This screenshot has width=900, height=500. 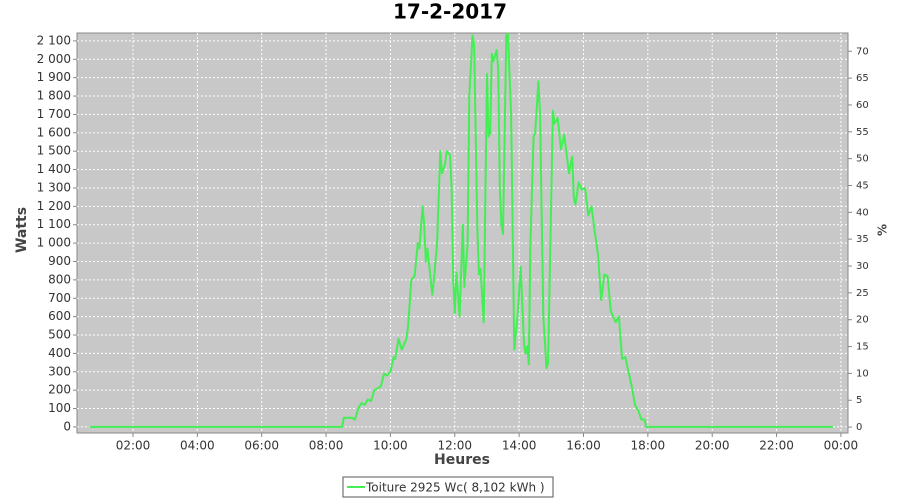 I want to click on y2-tick-label: 20, so click(x=862, y=320).